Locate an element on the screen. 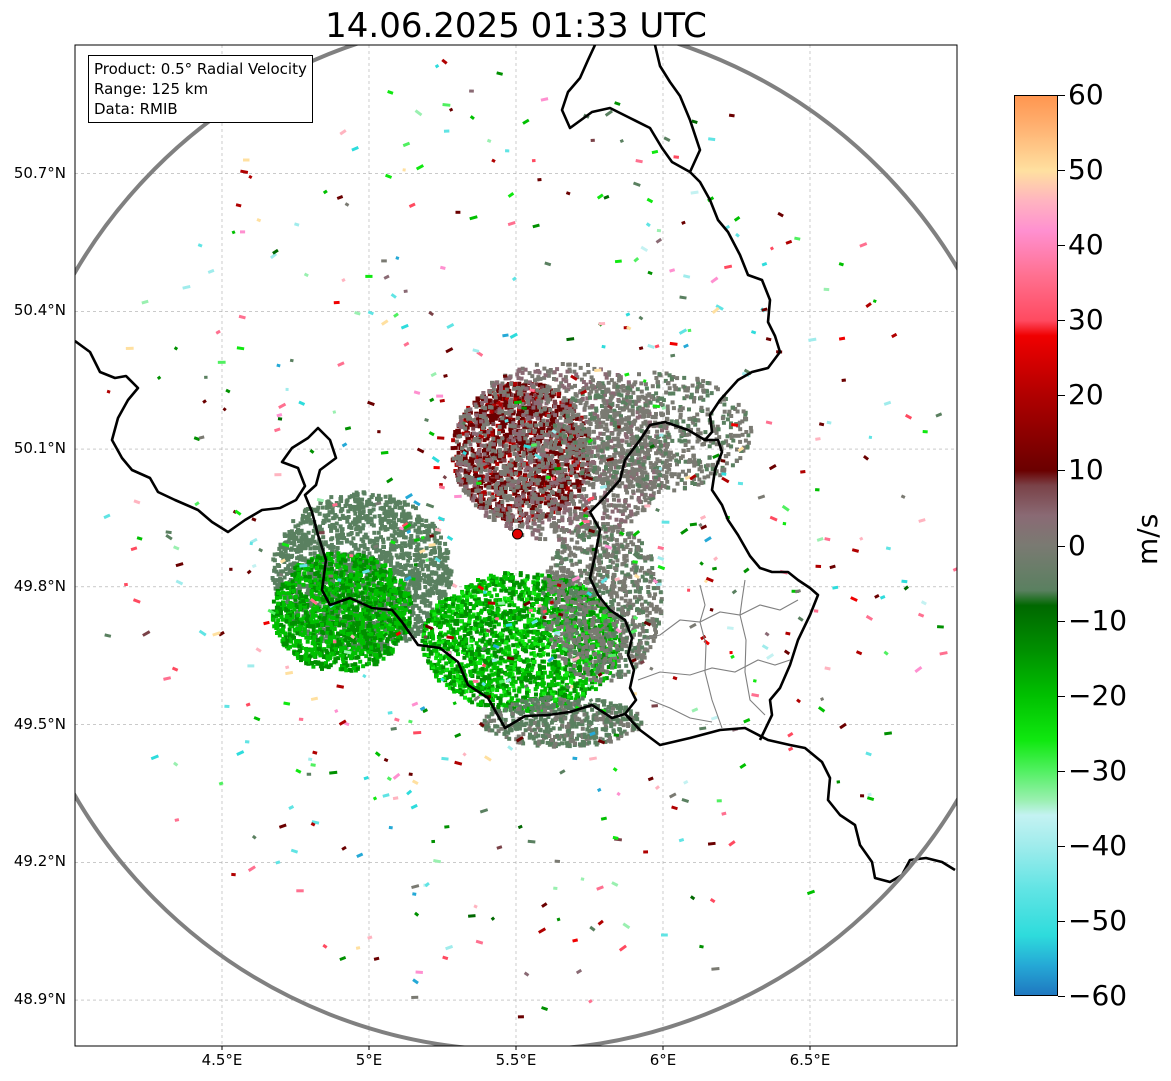 The image size is (1171, 1081). admin-boundaries is located at coordinates (718, 654).